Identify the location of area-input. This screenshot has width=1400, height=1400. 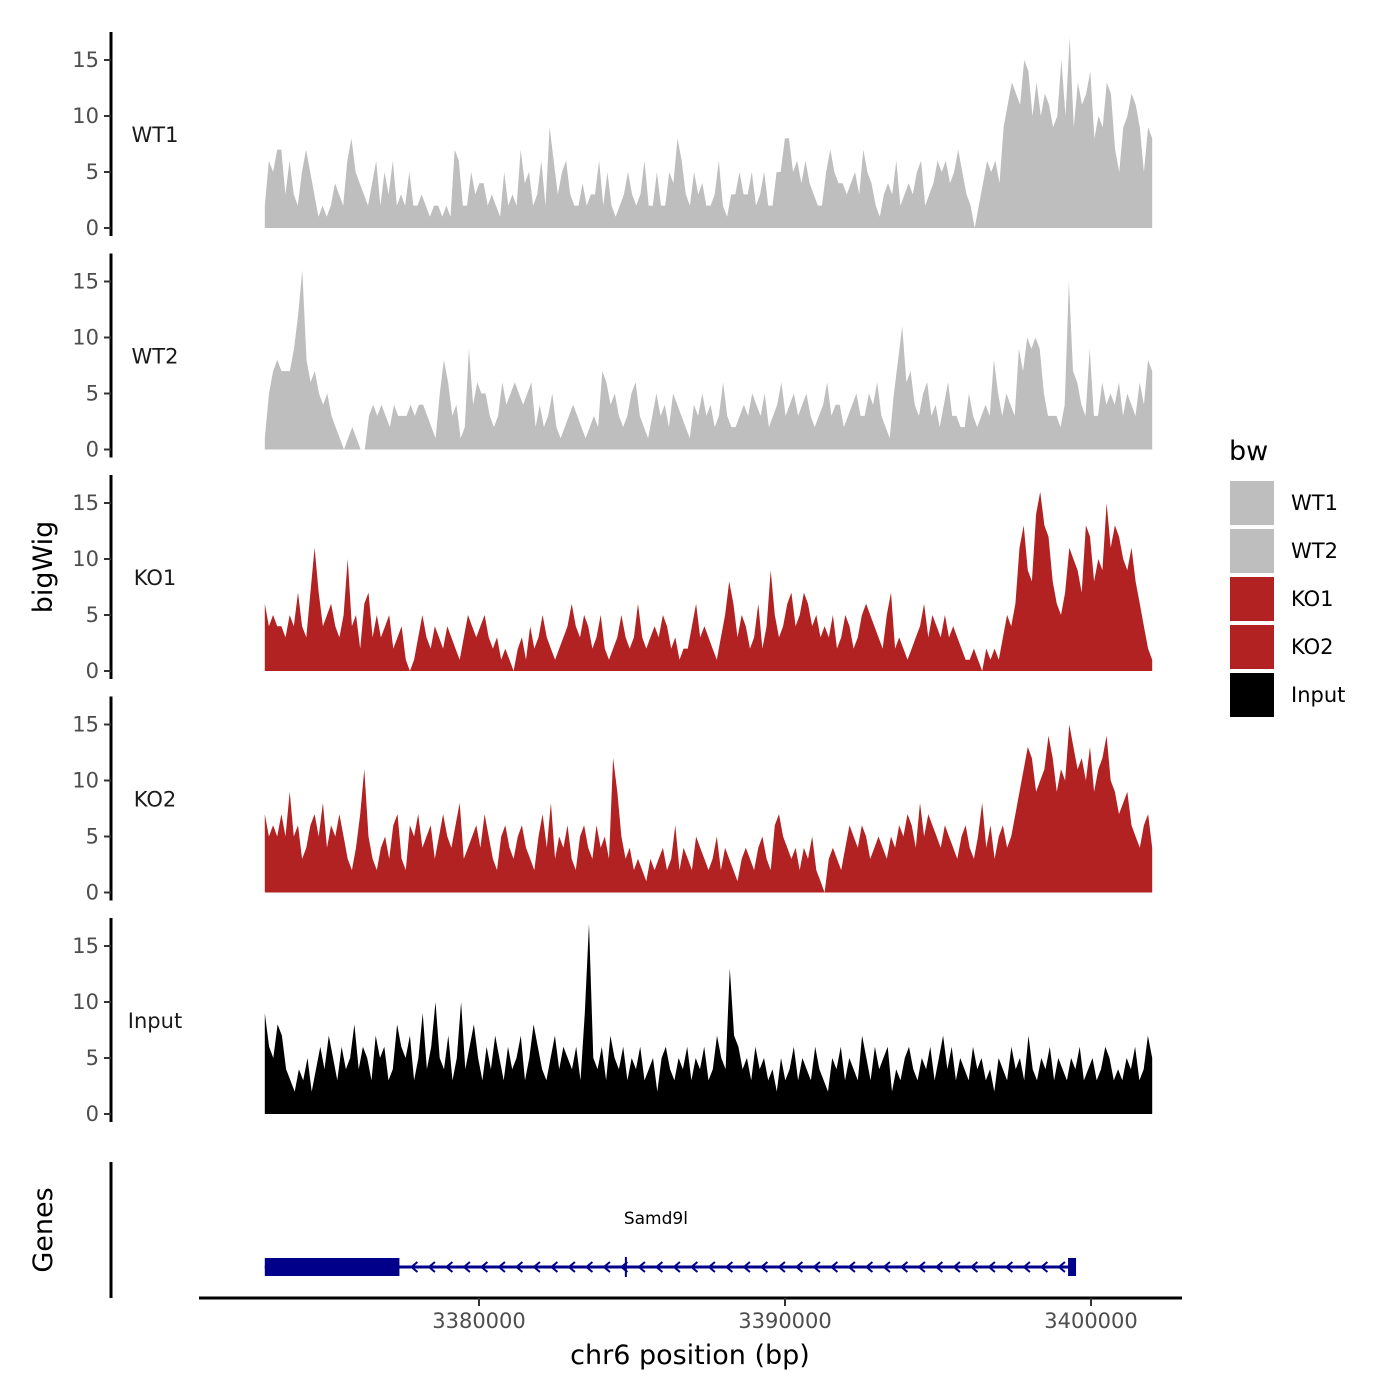
(708, 1018).